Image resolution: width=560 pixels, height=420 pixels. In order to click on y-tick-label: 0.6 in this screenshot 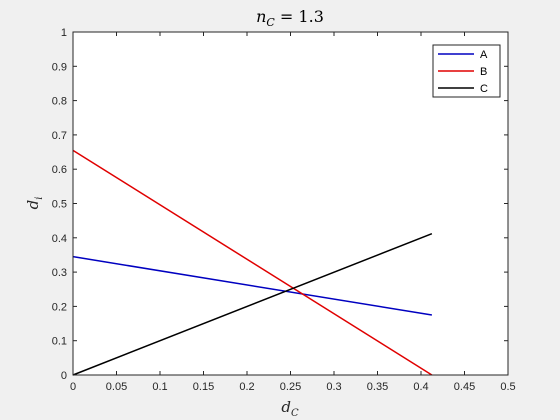, I will do `click(59, 170)`.